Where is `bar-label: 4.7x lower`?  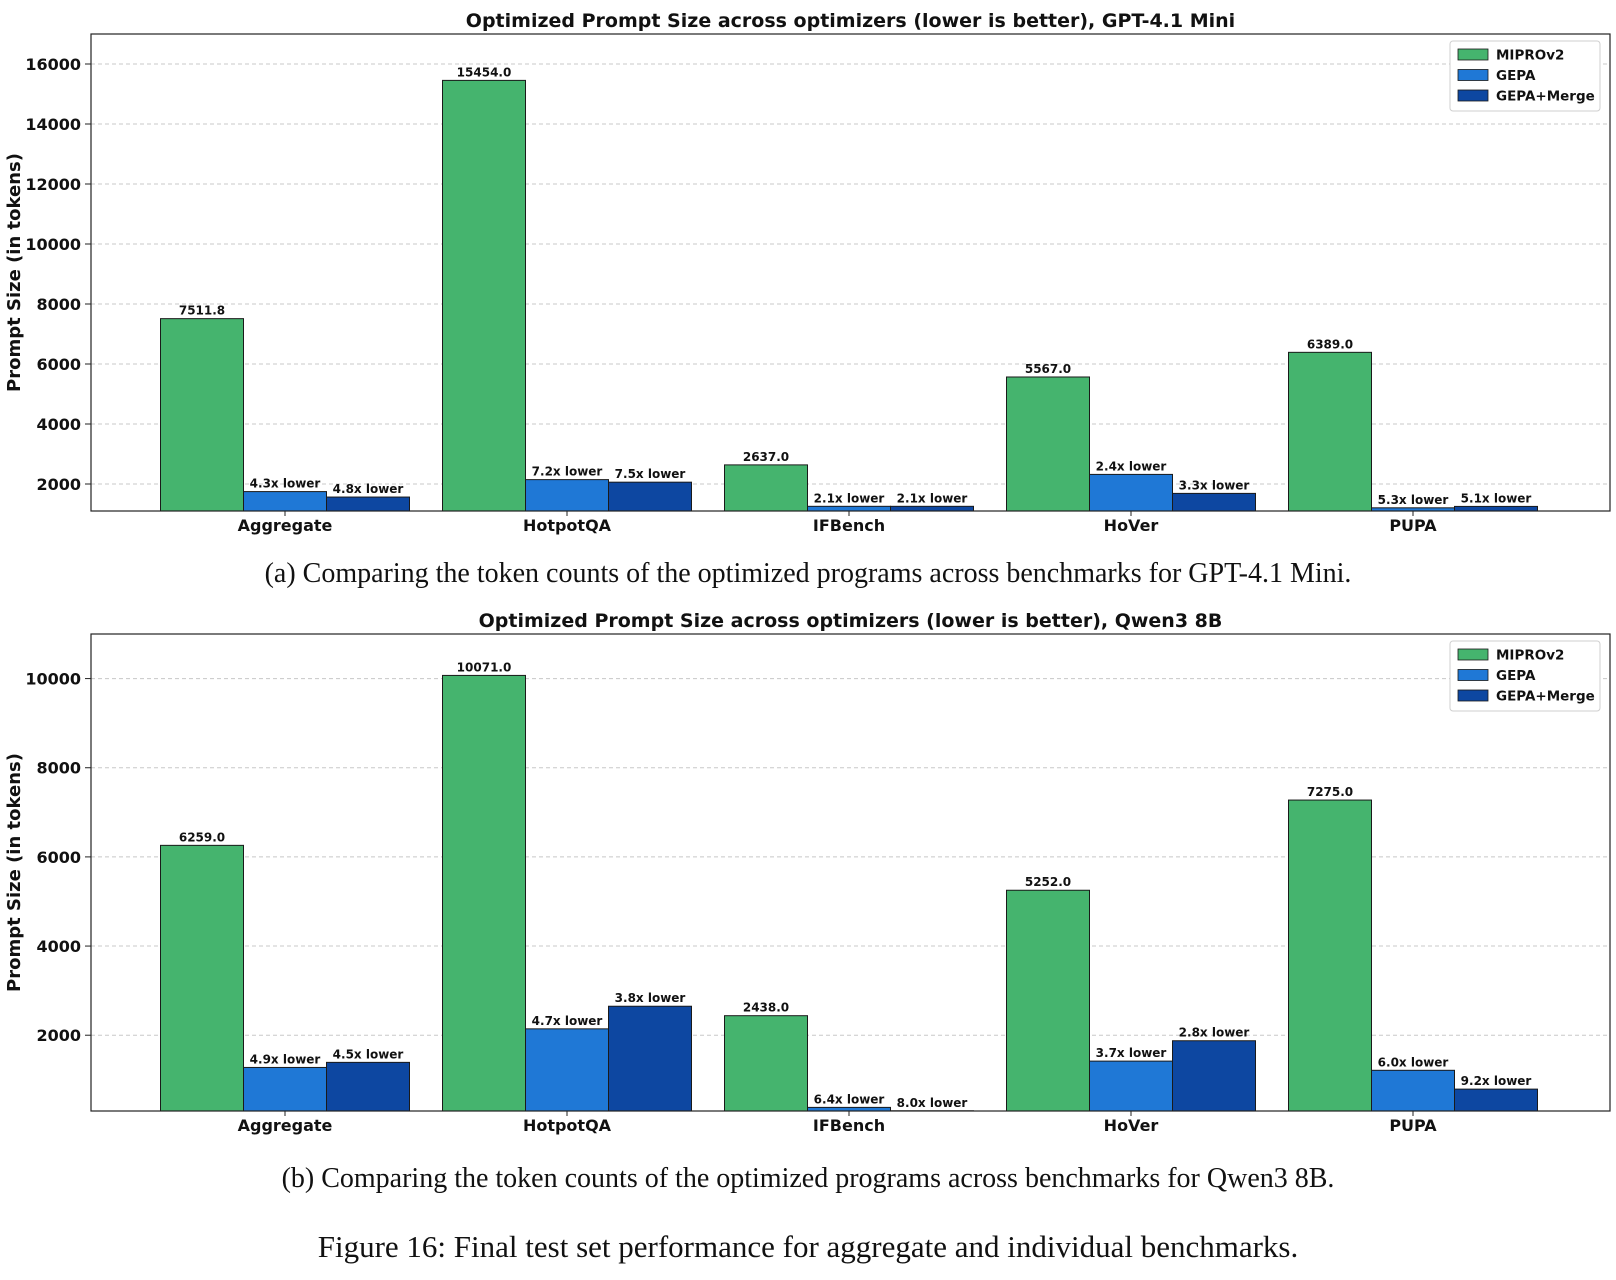 bar-label: 4.7x lower is located at coordinates (567, 1021).